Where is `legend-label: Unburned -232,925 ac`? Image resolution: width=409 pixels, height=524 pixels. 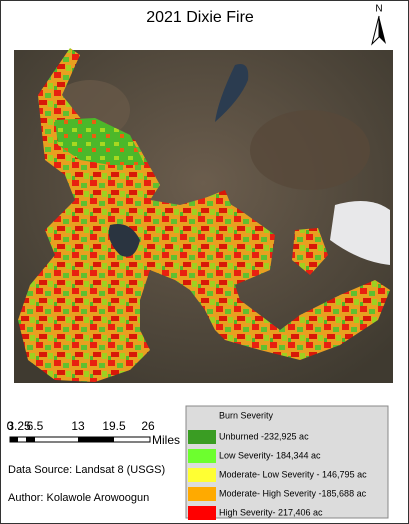
legend-label: Unburned -232,925 ac is located at coordinates (264, 436).